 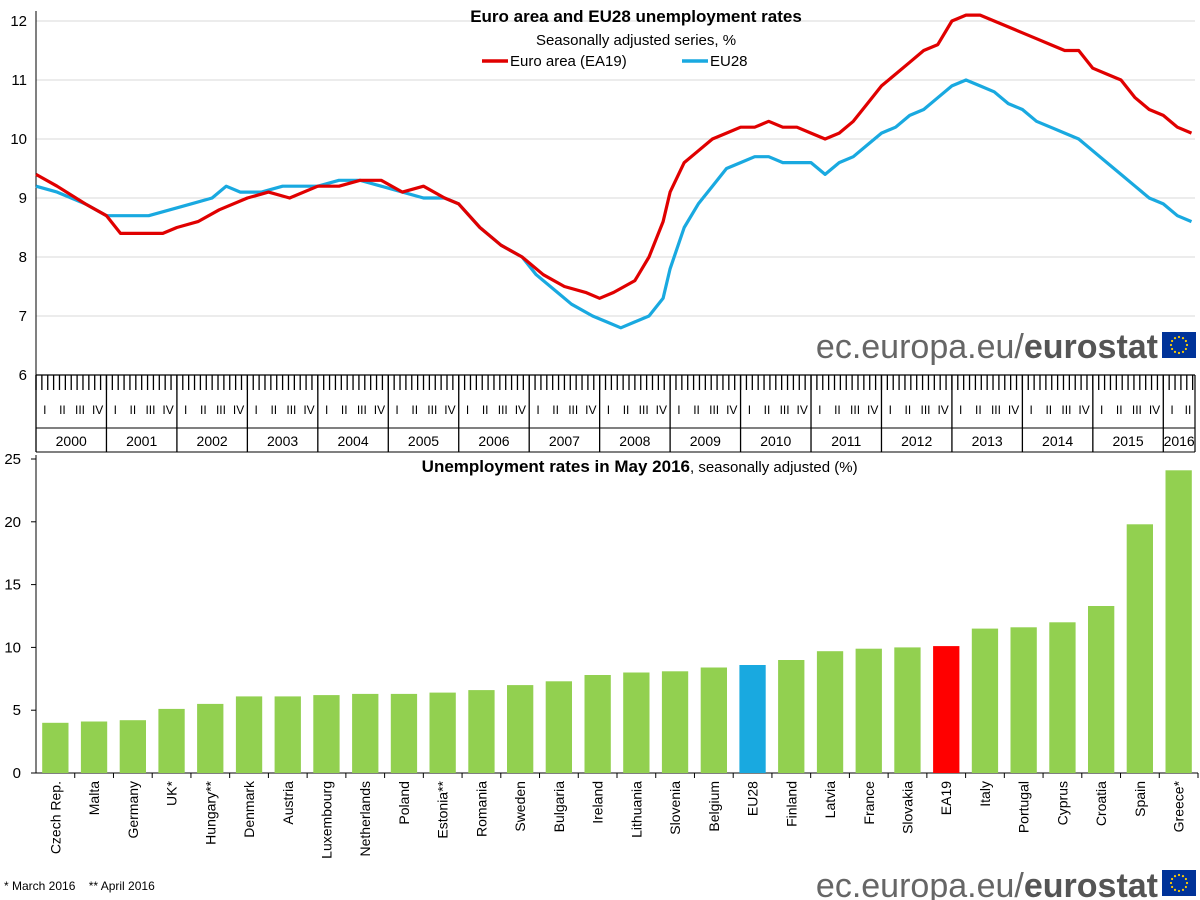 What do you see at coordinates (1091, 883) in the screenshot?
I see `brand-name: eurostat` at bounding box center [1091, 883].